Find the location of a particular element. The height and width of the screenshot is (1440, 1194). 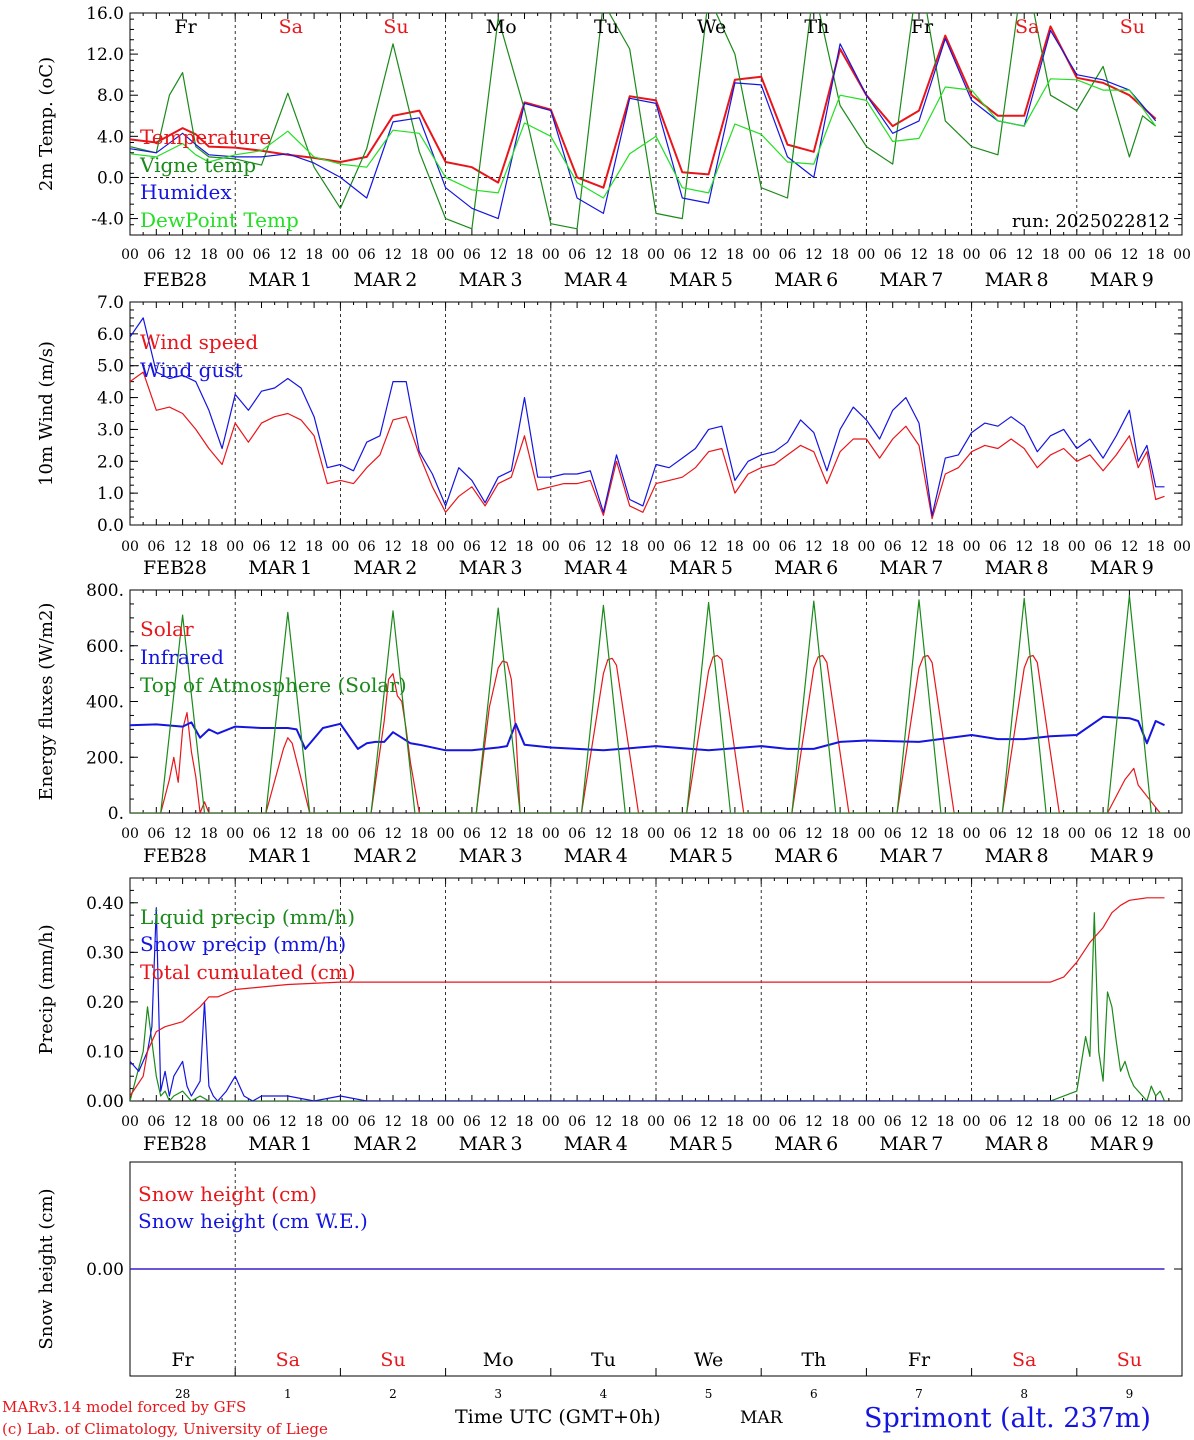

date-day-label: 28 is located at coordinates (195, 280).